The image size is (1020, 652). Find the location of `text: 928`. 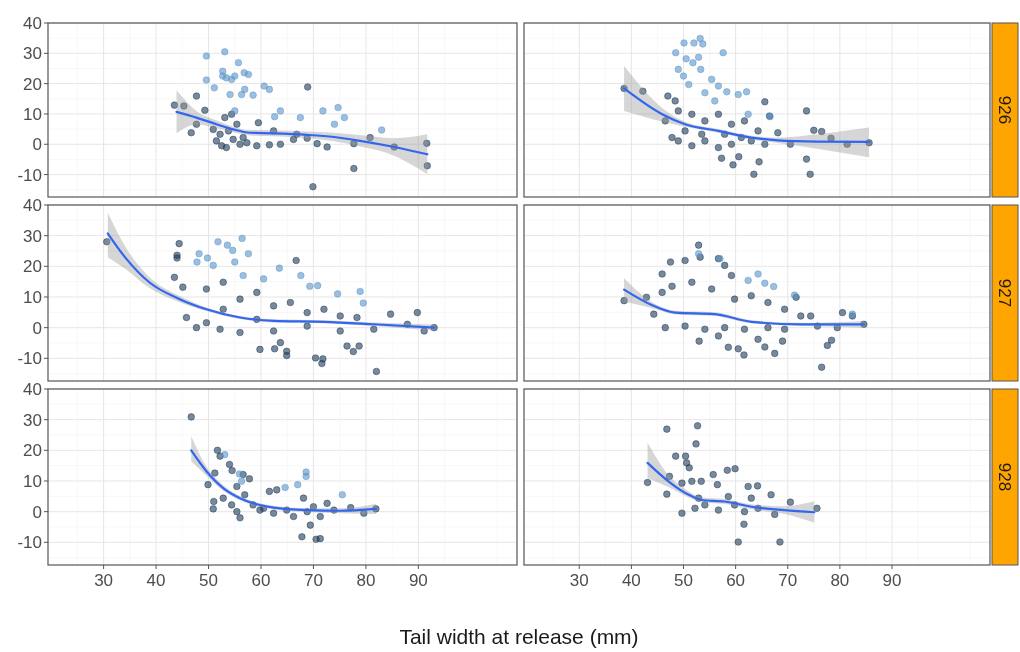

text: 928 is located at coordinates (1005, 477).